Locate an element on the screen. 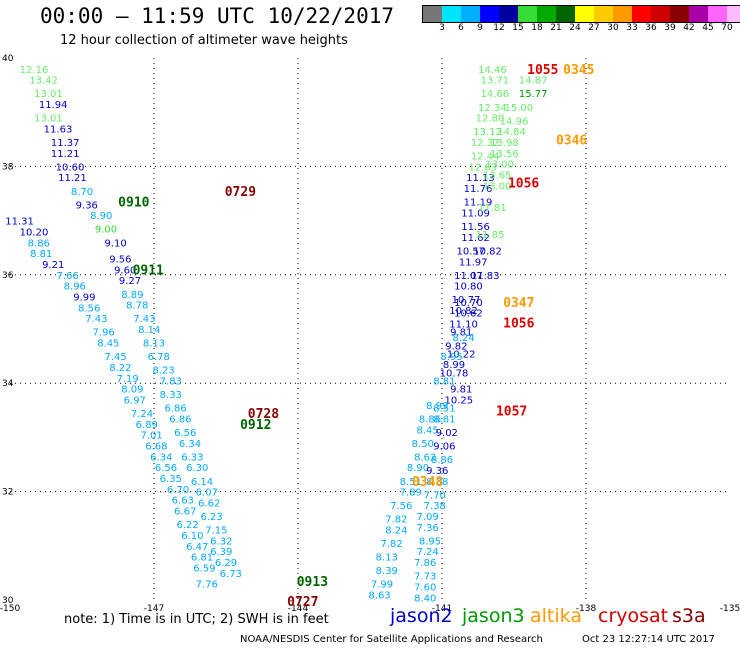 The height and width of the screenshot is (650, 740). color-scale-label: 27 is located at coordinates (594, 28).